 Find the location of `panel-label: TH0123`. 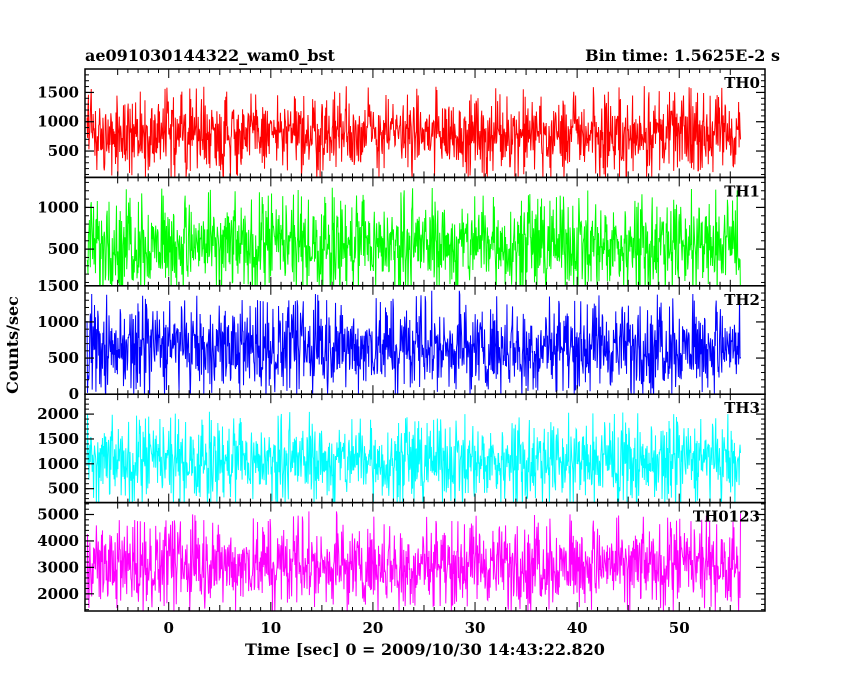

panel-label: TH0123 is located at coordinates (726, 517).